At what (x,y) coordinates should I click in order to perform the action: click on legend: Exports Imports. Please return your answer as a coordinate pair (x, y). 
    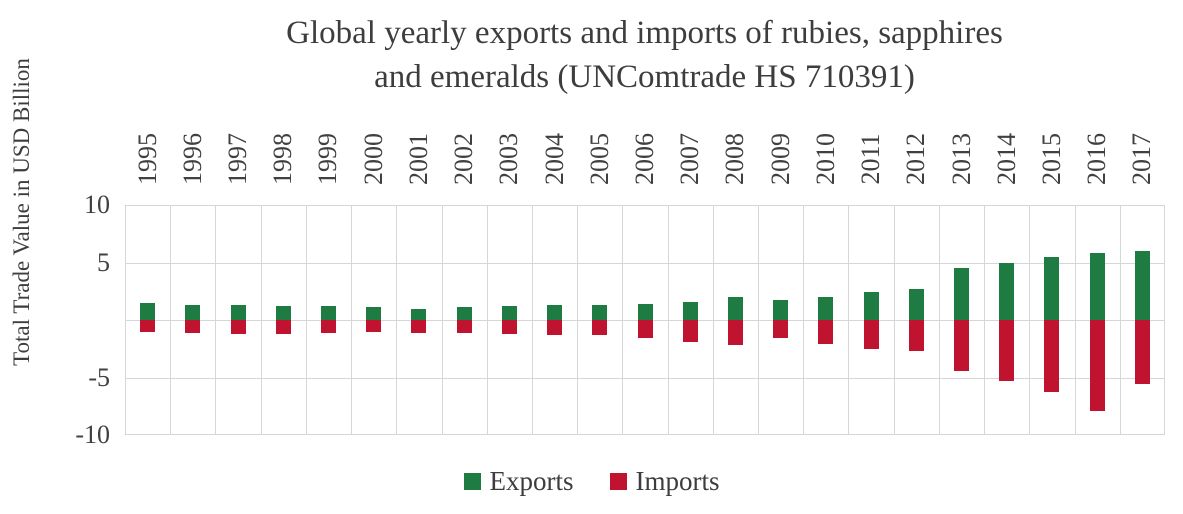
    Looking at the image, I should click on (591, 481).